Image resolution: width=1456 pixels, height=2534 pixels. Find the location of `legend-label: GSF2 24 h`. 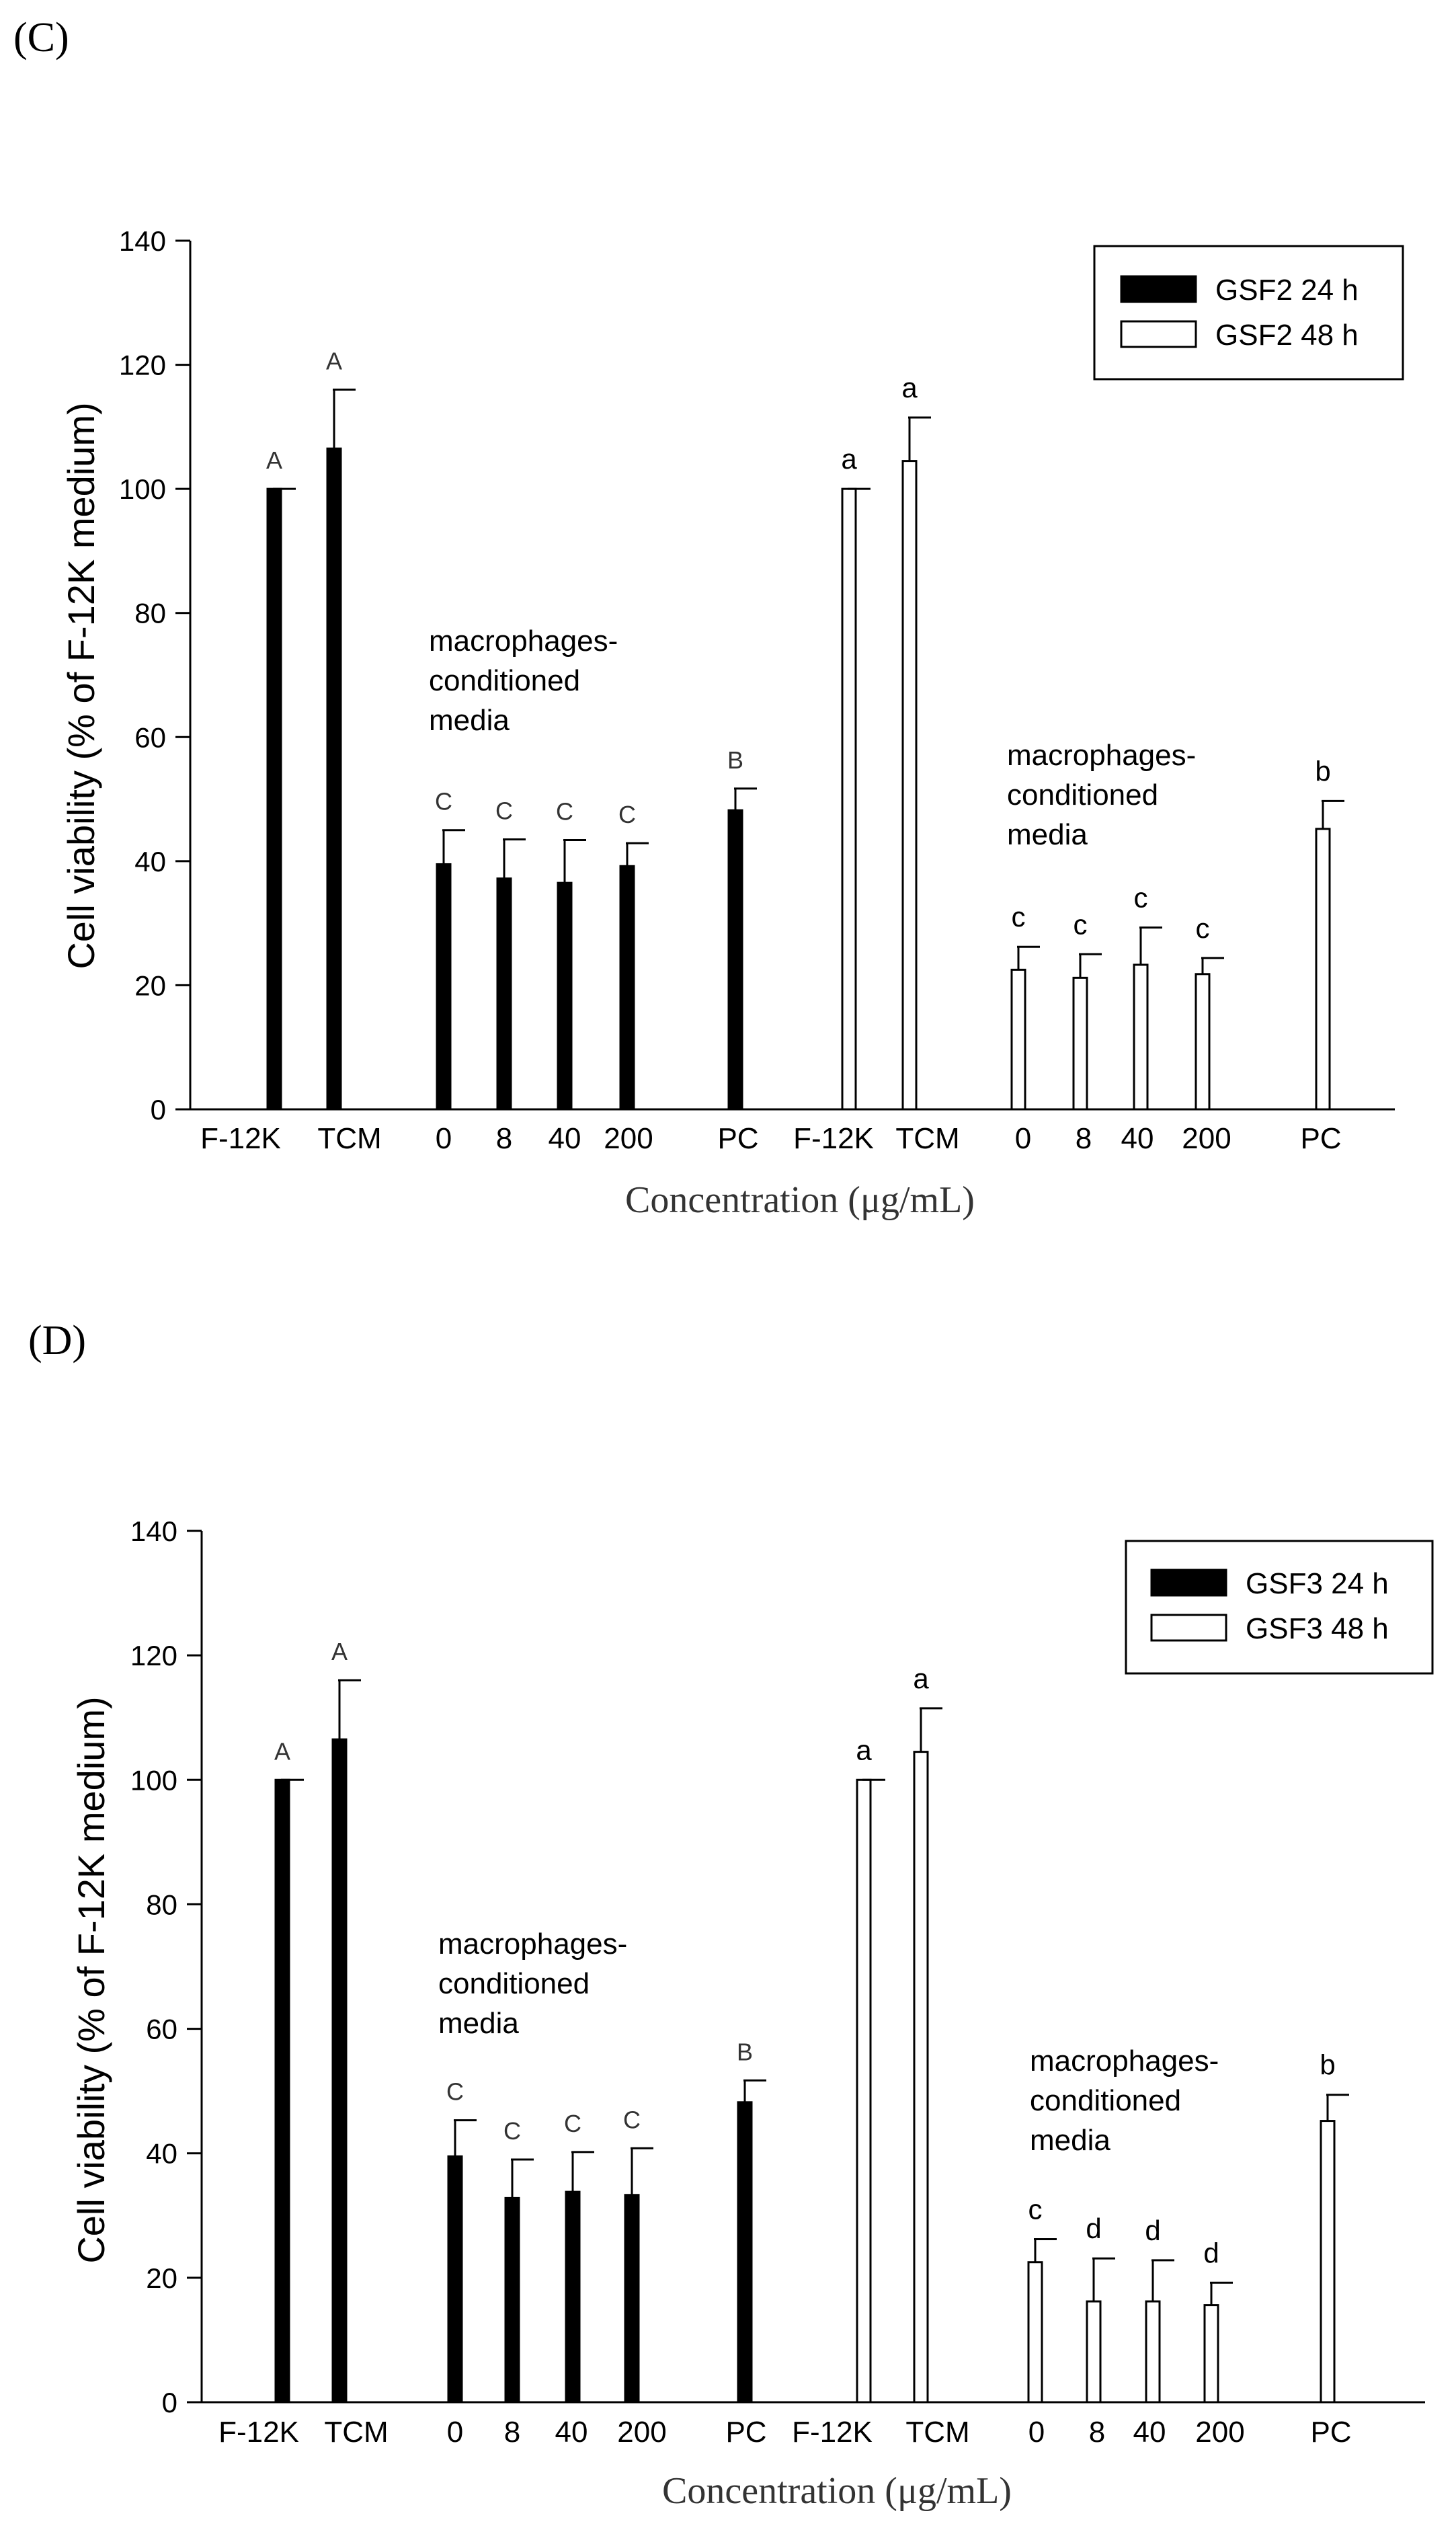

legend-label: GSF2 24 h is located at coordinates (1287, 290).